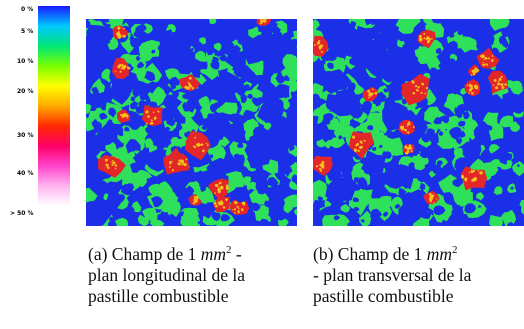  Describe the element at coordinates (229, 250) in the screenshot. I see `caption-a-exp: 2` at that location.